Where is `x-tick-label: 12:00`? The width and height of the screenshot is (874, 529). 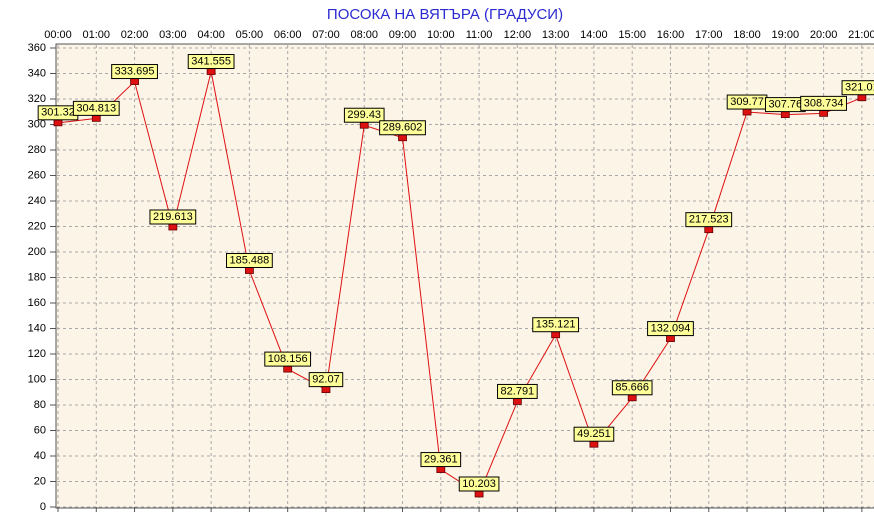
x-tick-label: 12:00 is located at coordinates (518, 35).